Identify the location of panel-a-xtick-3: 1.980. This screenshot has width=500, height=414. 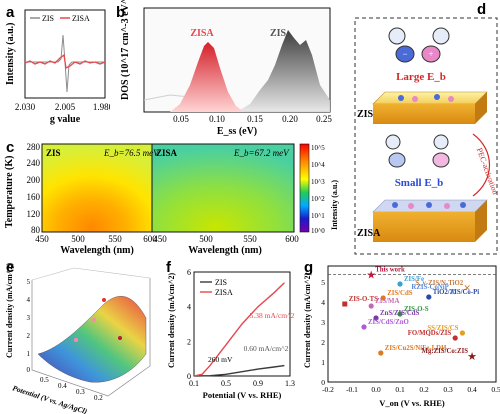
(101, 107).